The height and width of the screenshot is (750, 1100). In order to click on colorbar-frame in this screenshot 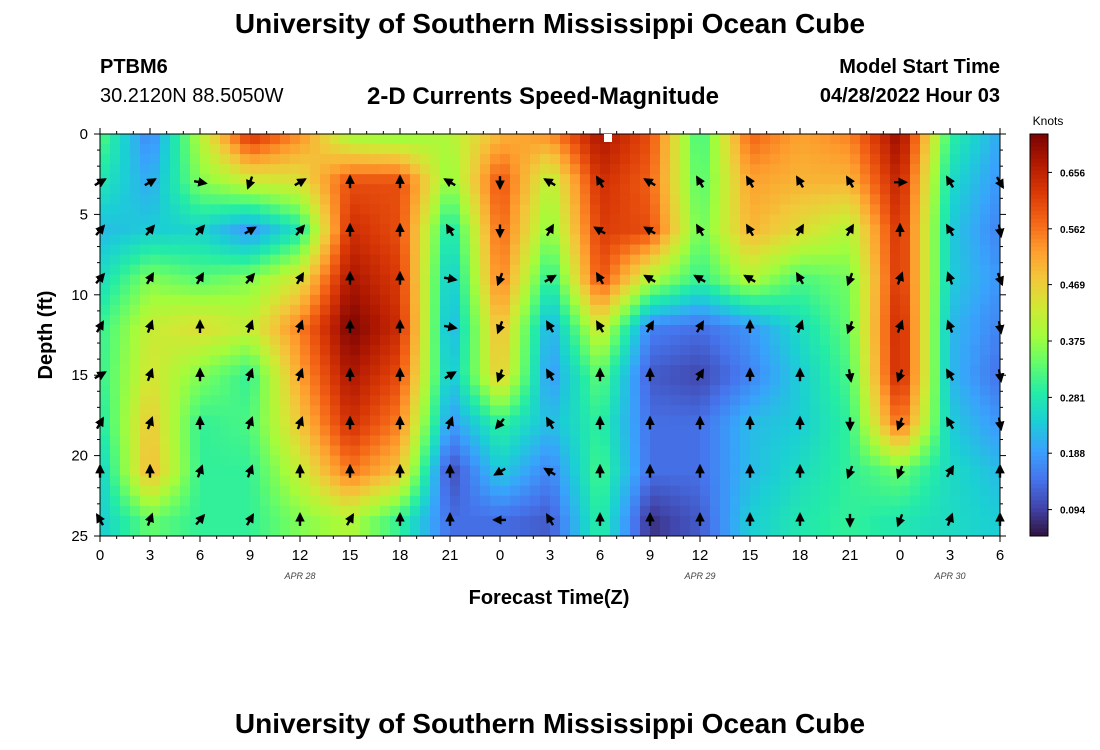, I will do `click(1039, 335)`.